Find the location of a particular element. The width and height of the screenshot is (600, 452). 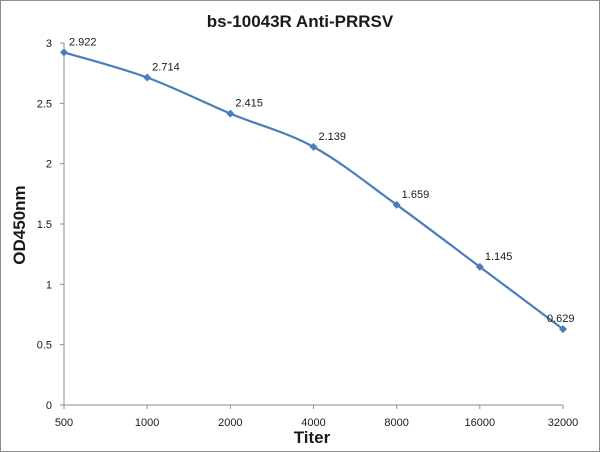

data-label: 1.659 is located at coordinates (416, 195).